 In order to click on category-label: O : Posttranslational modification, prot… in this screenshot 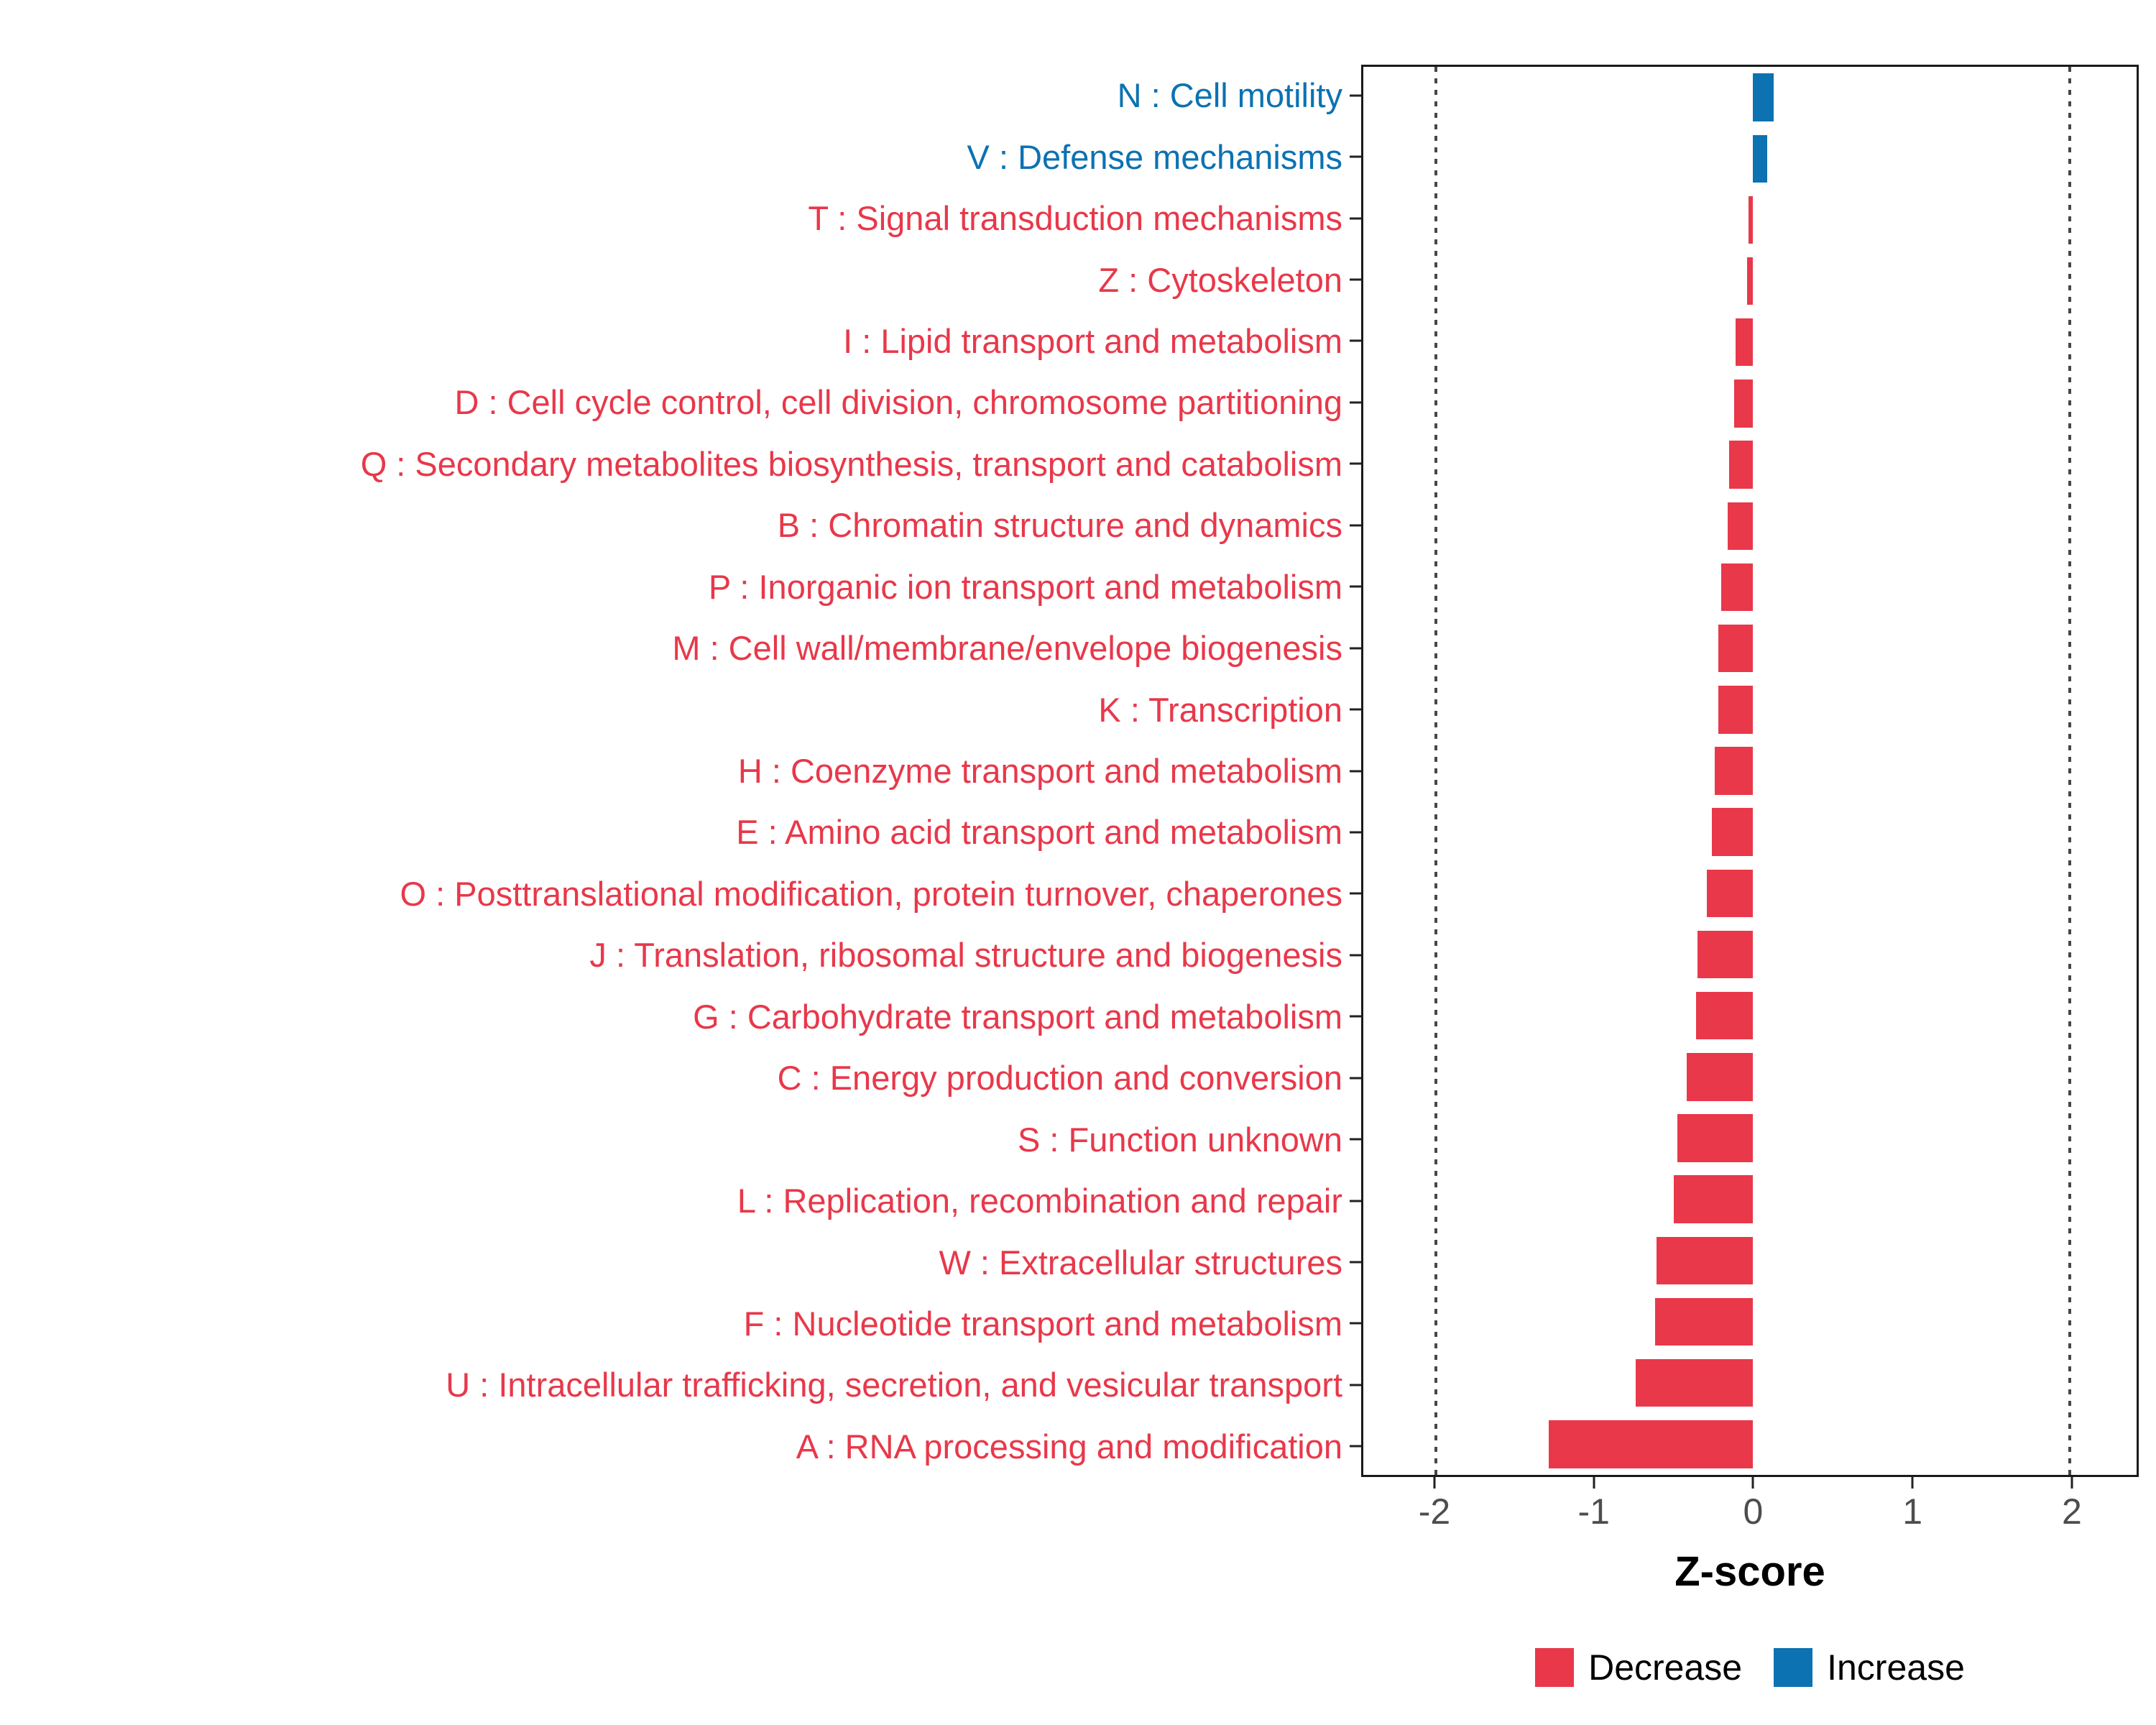, I will do `click(871, 893)`.